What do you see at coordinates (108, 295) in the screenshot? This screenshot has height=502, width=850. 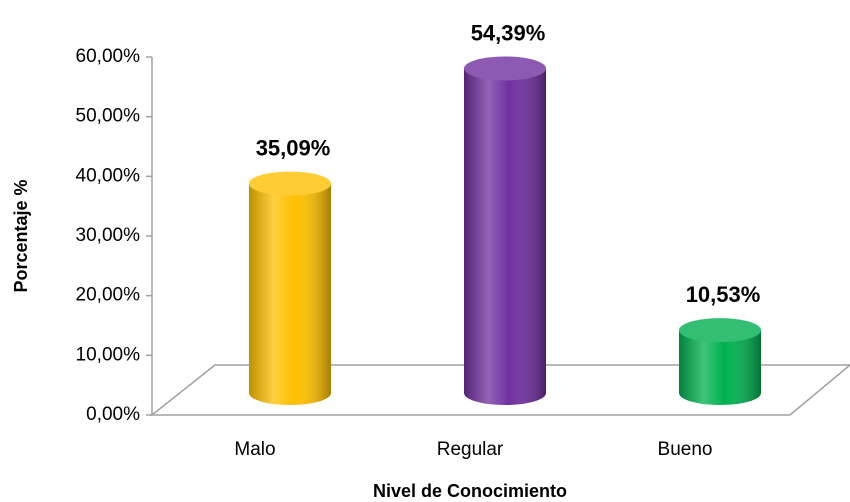 I see `y-tick-label: 20,00%` at bounding box center [108, 295].